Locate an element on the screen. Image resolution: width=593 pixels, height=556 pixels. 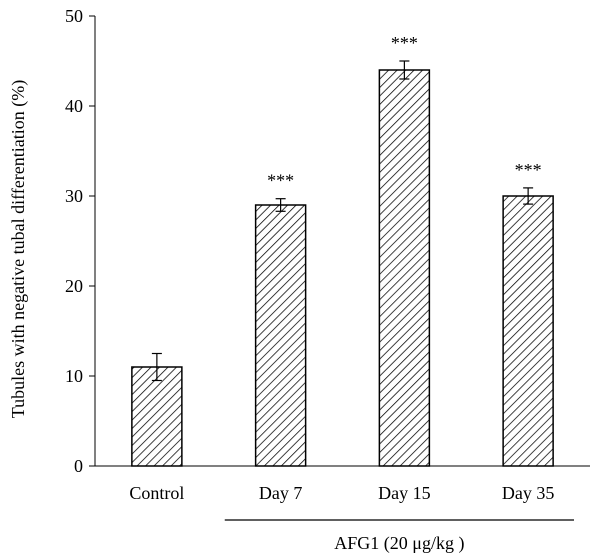
x-tick-label: Day 15 is located at coordinates (404, 493).